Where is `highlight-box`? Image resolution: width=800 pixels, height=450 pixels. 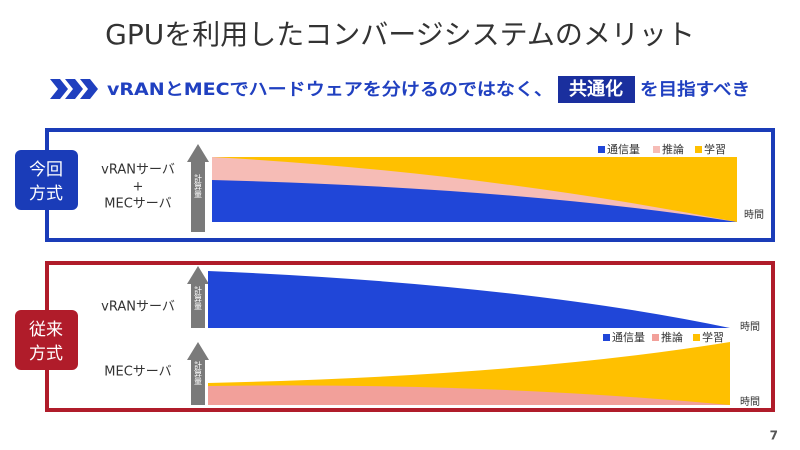 highlight-box is located at coordinates (596, 89).